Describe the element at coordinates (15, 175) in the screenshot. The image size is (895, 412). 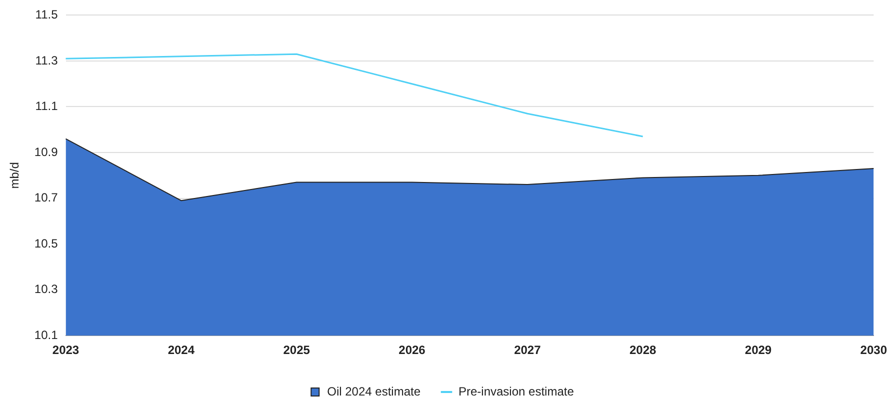
I see `y-axis-title: mb/d` at that location.